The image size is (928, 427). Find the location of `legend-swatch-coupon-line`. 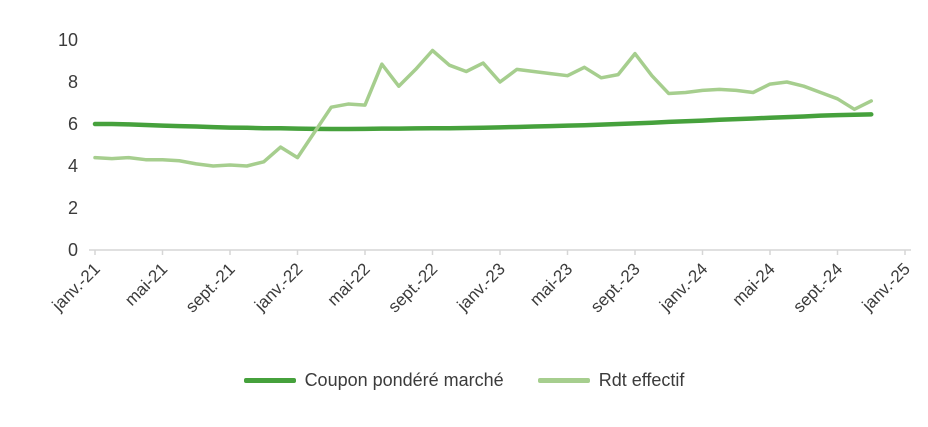

legend-swatch-coupon-line is located at coordinates (269, 380).